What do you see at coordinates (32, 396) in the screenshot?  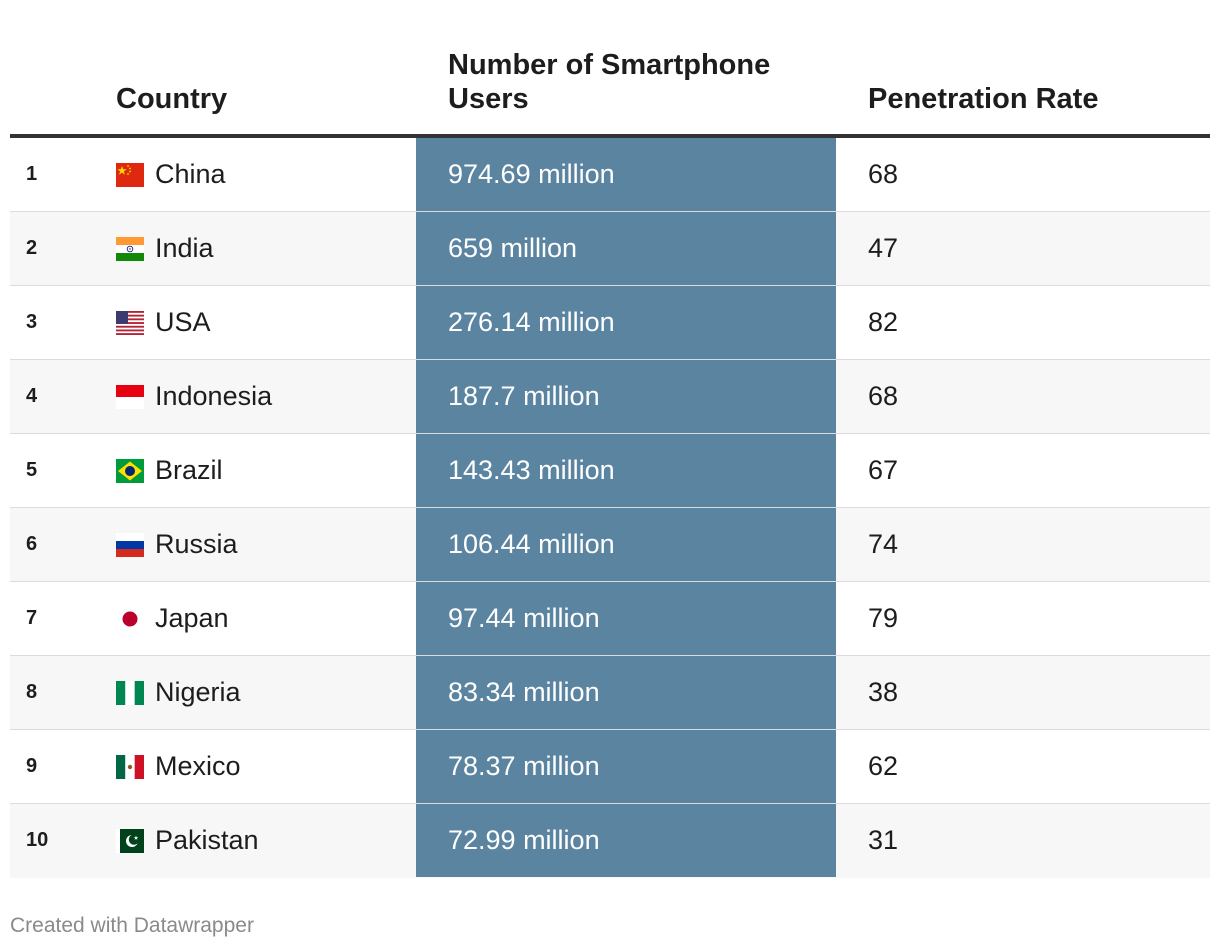 I see `rank-cell: 4` at bounding box center [32, 396].